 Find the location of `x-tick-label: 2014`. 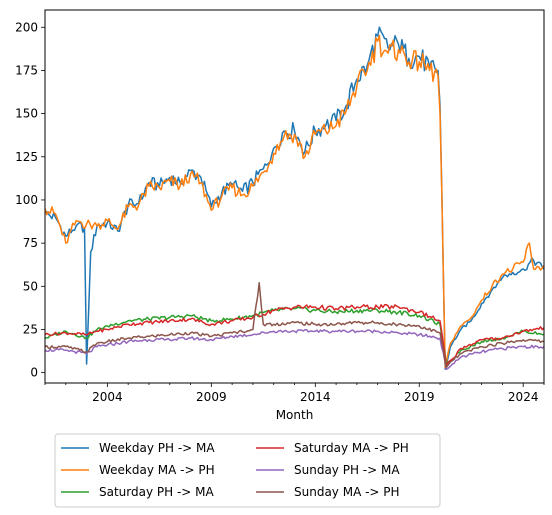

x-tick-label: 2014 is located at coordinates (315, 397).